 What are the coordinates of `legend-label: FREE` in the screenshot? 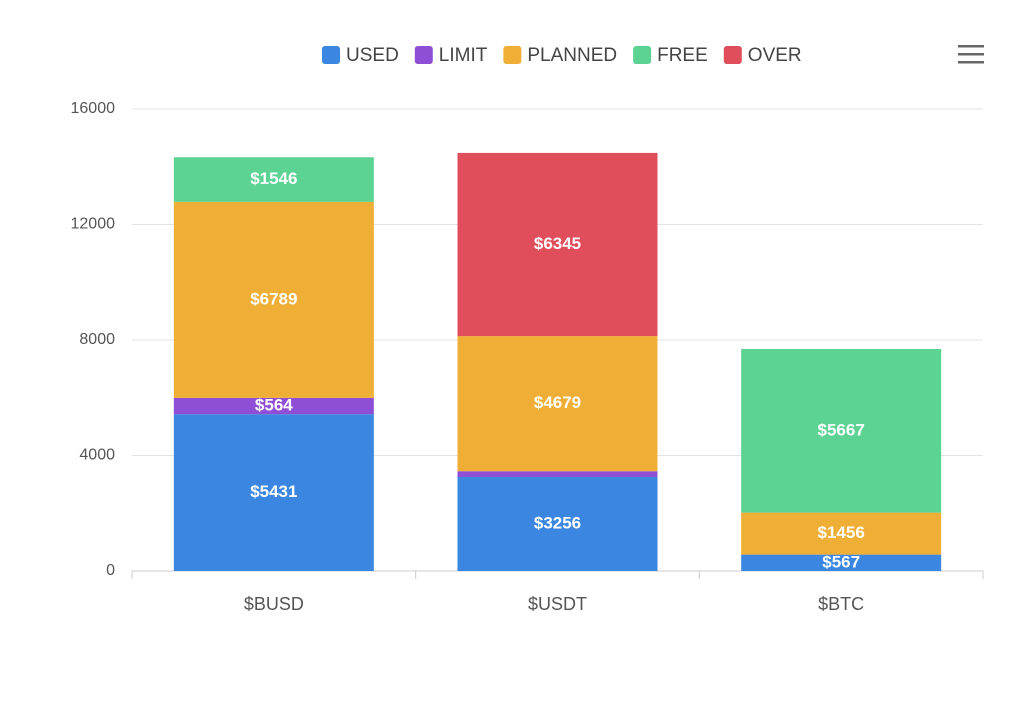 It's located at (682, 55).